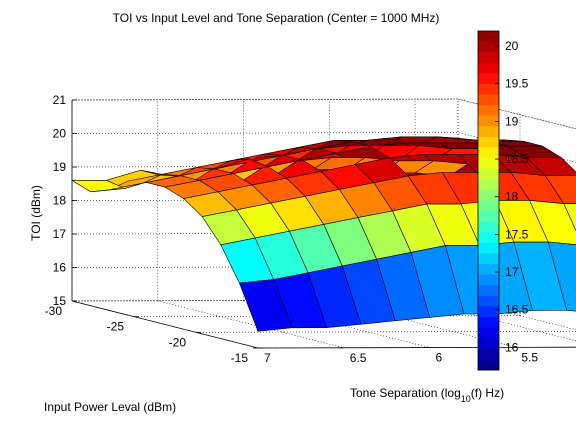 The height and width of the screenshot is (432, 576). Describe the element at coordinates (512, 46) in the screenshot. I see `colorbar-tick-label: 20` at that location.